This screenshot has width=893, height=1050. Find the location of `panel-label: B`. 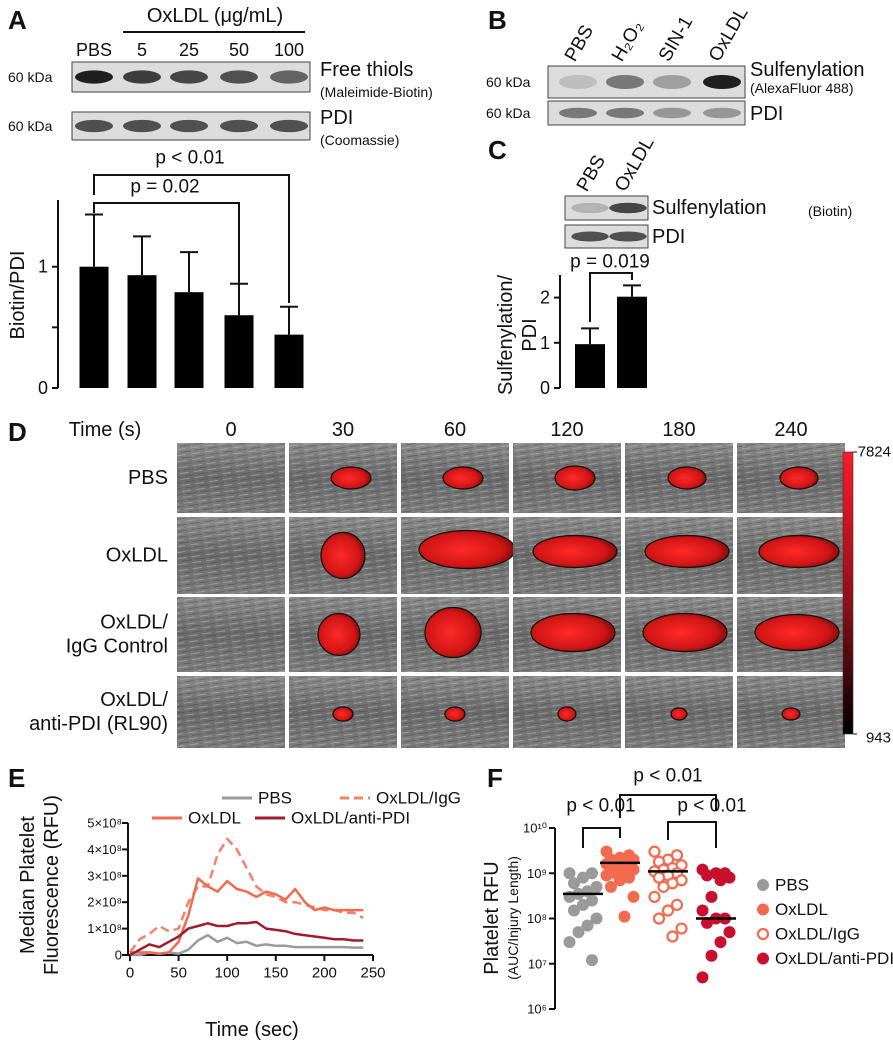

panel-label: B is located at coordinates (497, 20).